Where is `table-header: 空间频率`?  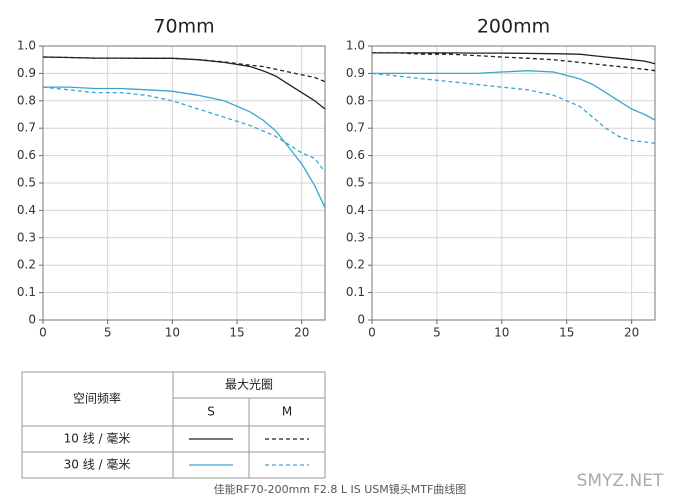
table-header: 空间频率 is located at coordinates (97, 398).